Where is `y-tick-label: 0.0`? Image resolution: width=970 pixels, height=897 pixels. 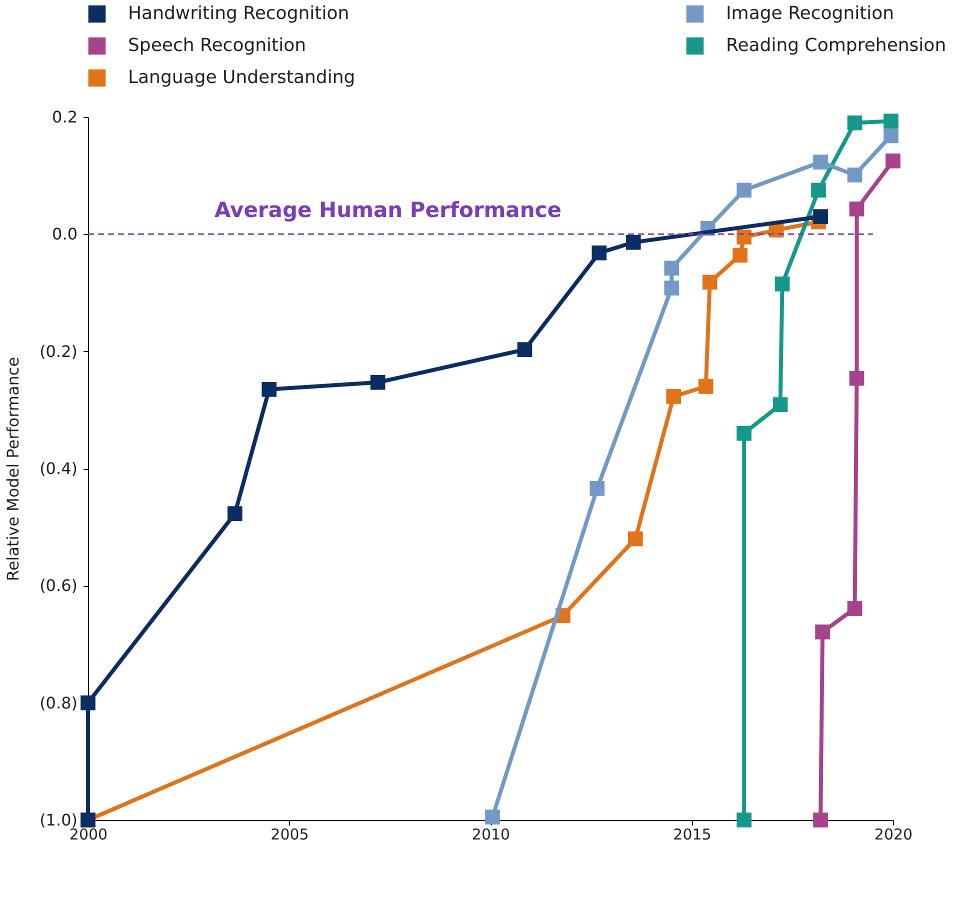 y-tick-label: 0.0 is located at coordinates (65, 234).